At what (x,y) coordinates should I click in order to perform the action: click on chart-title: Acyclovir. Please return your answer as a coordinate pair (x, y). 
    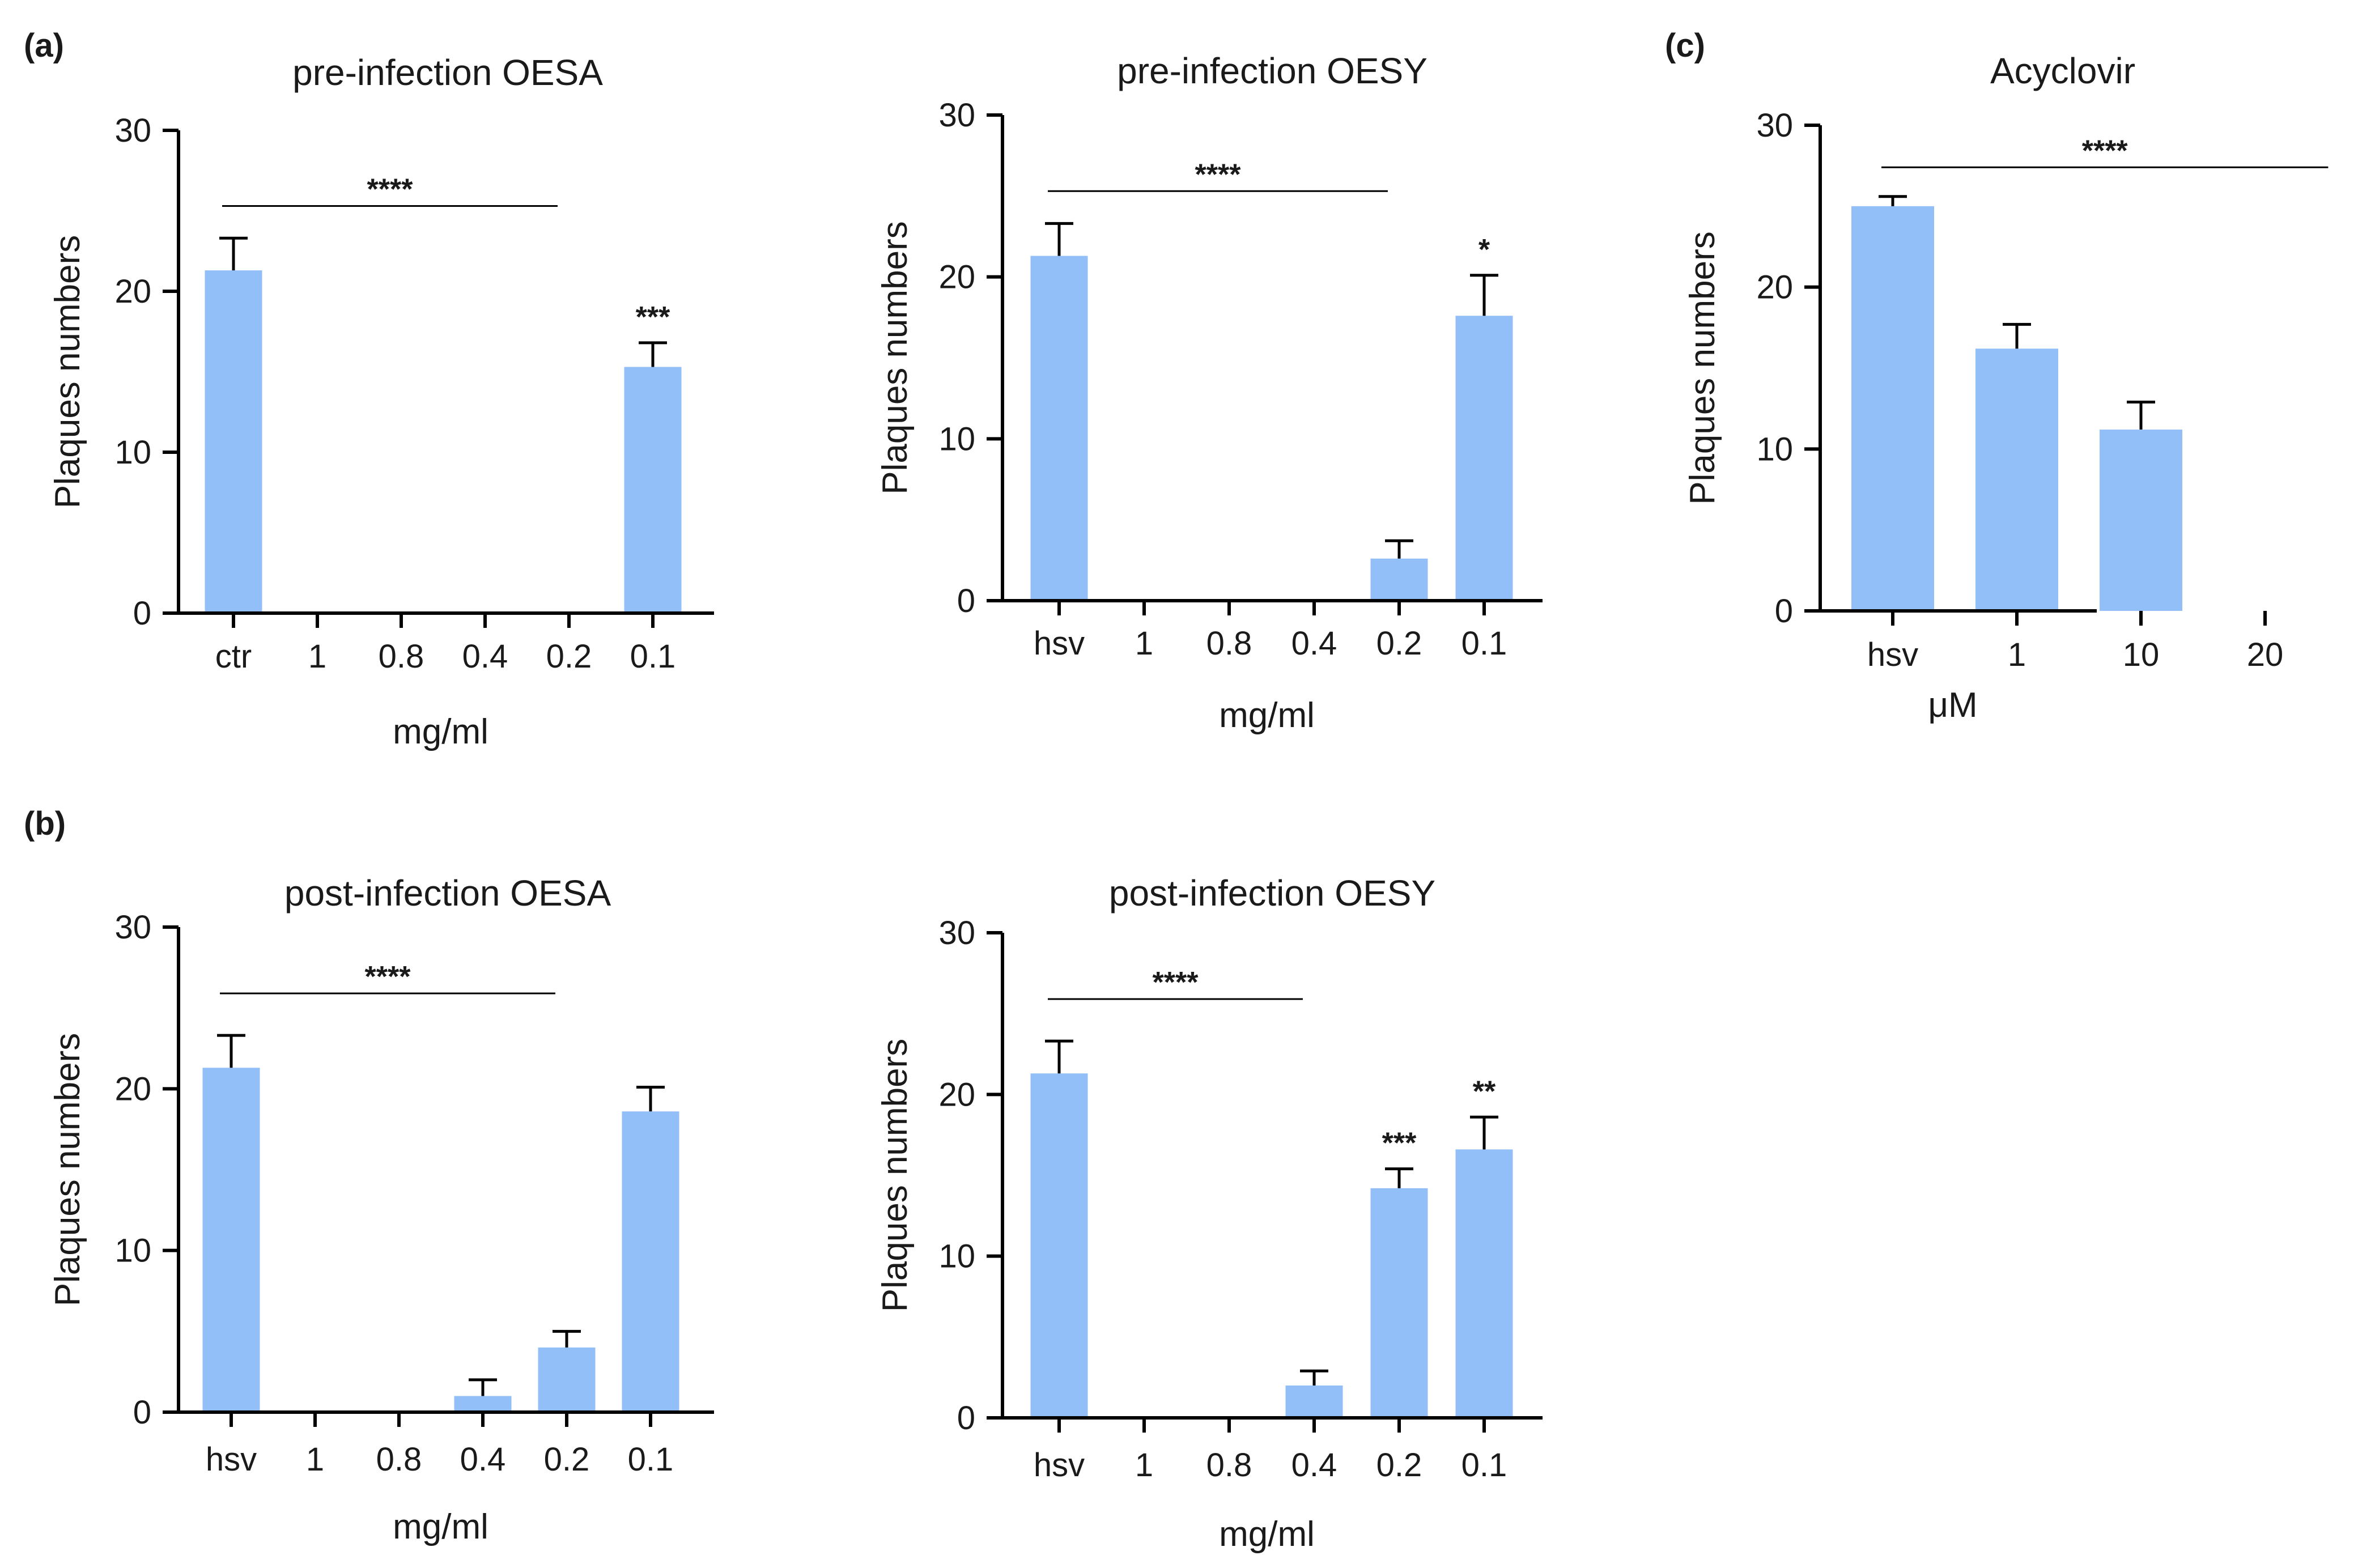
    Looking at the image, I should click on (2062, 70).